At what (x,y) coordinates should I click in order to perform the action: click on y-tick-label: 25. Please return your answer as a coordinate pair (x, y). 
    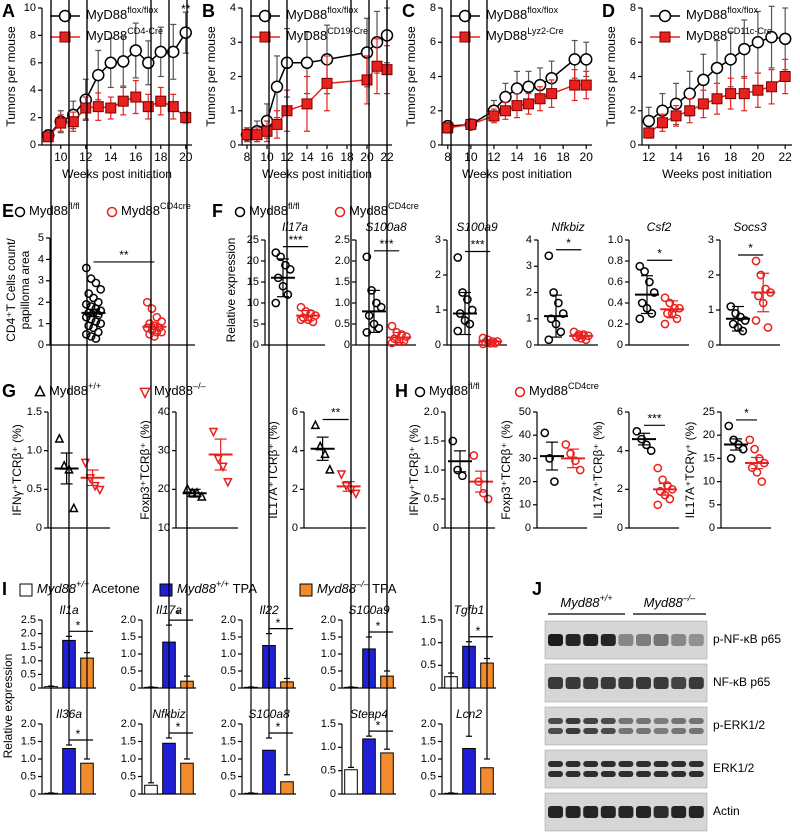
    Looking at the image, I should click on (253, 240).